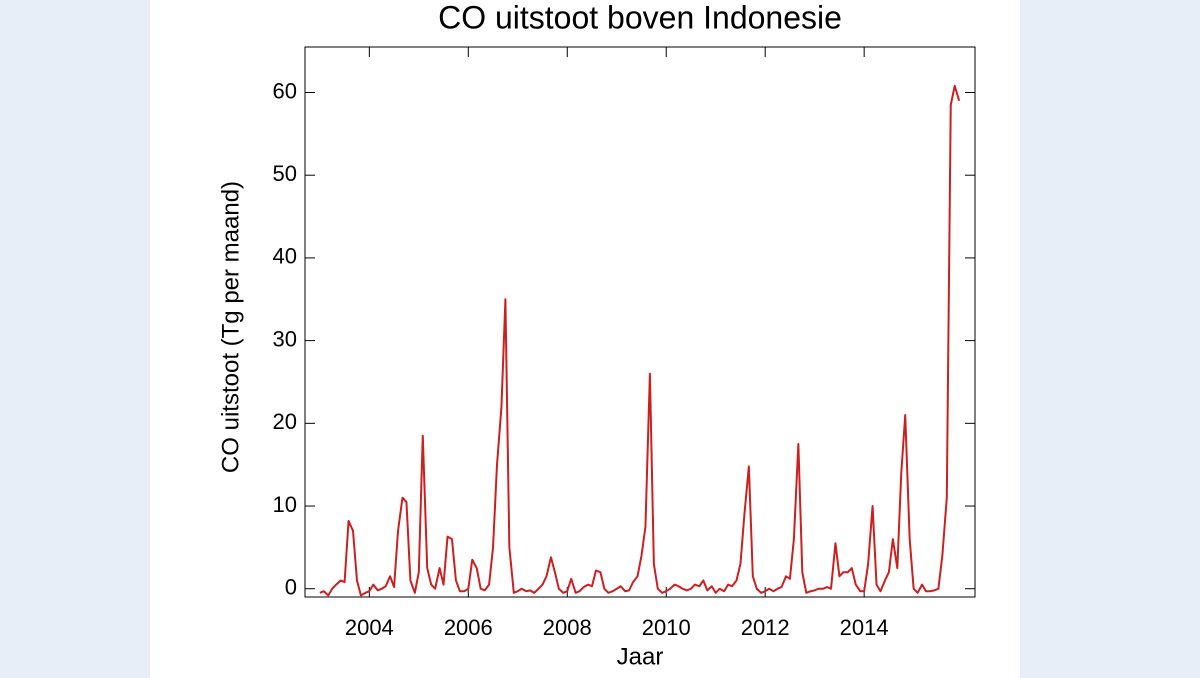 The width and height of the screenshot is (1200, 678). Describe the element at coordinates (291, 587) in the screenshot. I see `y-tick-label: 0` at that location.